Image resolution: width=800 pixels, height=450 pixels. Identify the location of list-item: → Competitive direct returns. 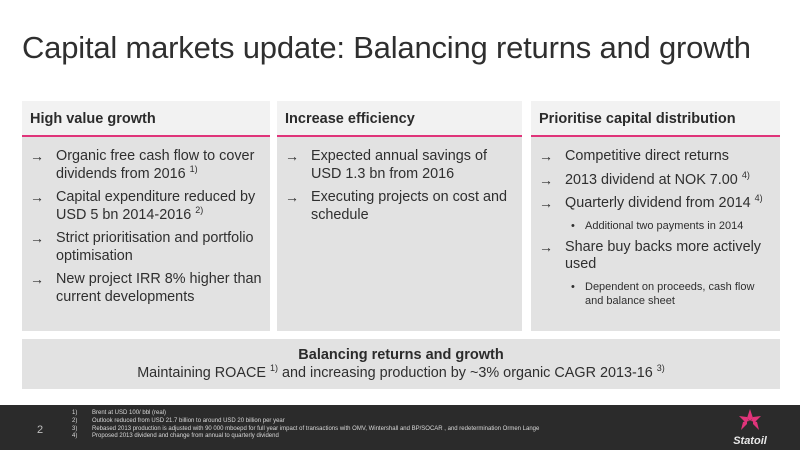
(634, 156).